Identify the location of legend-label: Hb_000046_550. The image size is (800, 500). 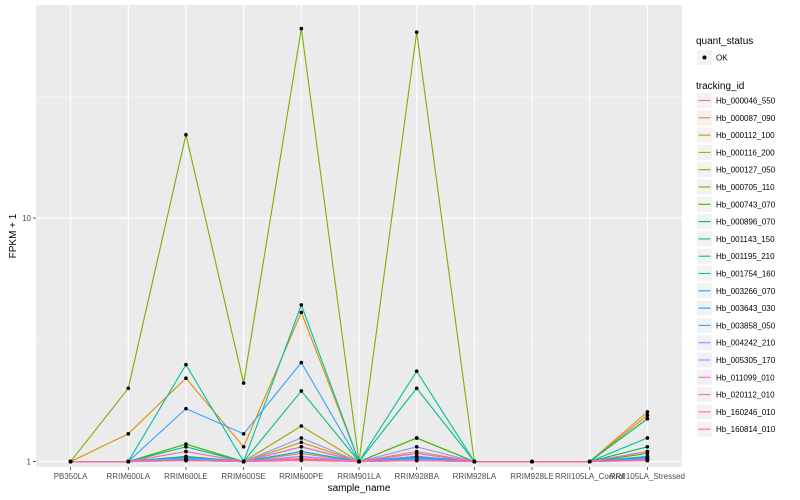
(746, 101).